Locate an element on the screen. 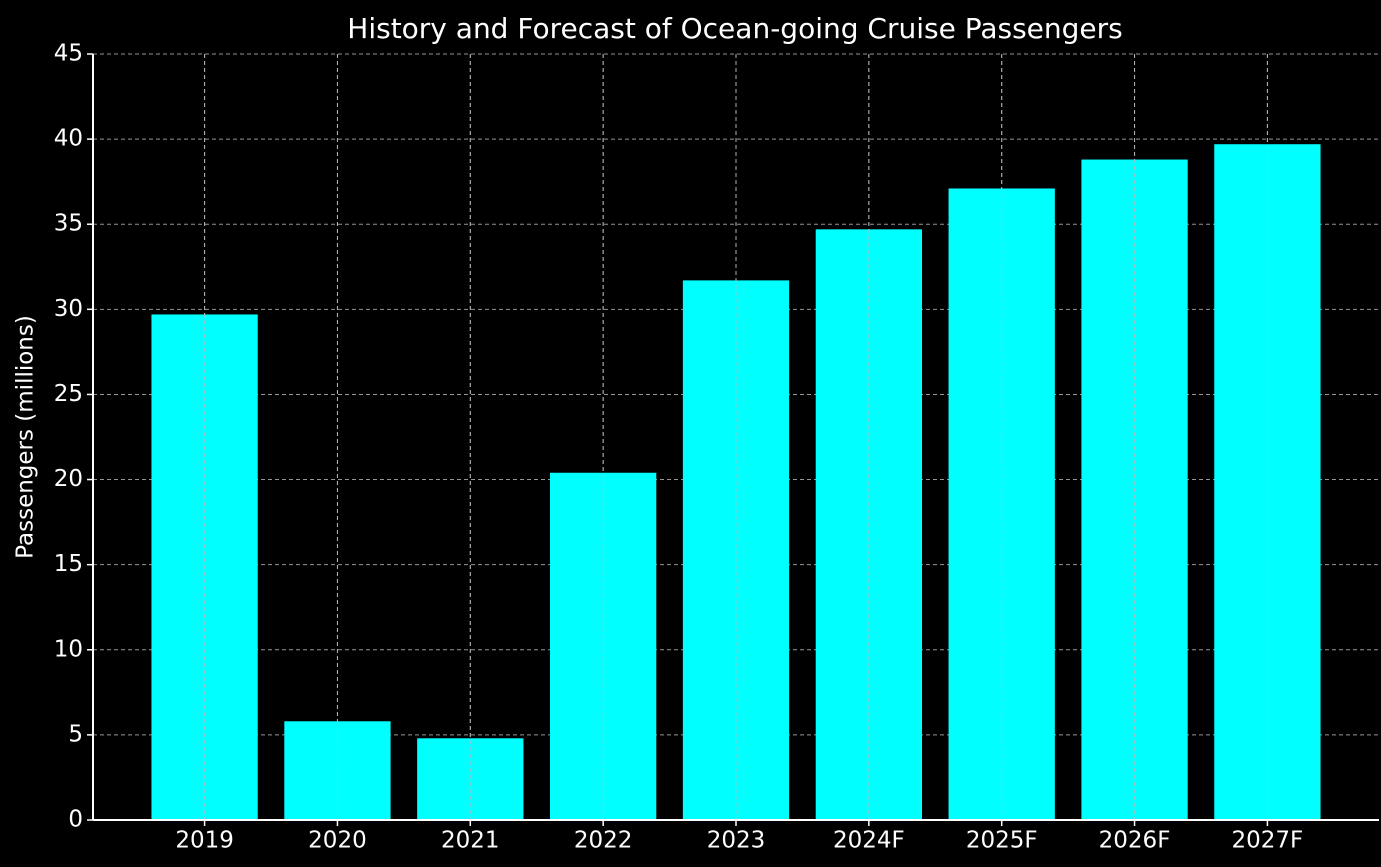 The width and height of the screenshot is (1381, 867). y-axis-label: Passengers (millions) is located at coordinates (26, 437).